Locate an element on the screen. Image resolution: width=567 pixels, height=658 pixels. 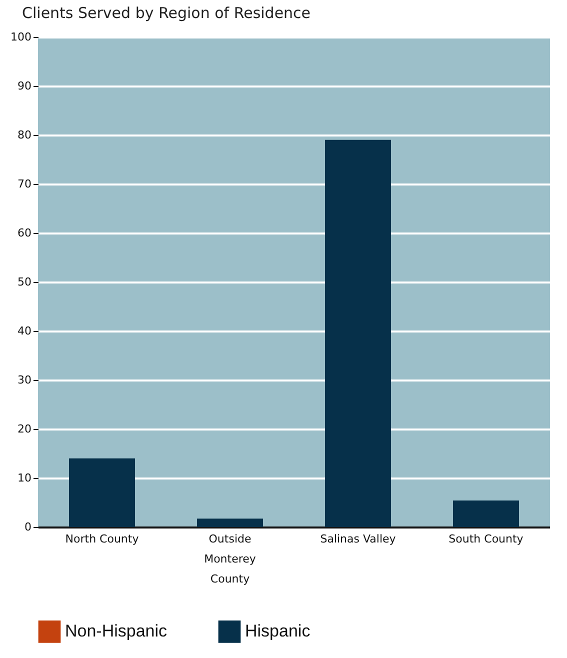
chart-title: Clients Served by Region of Residence is located at coordinates (166, 13).